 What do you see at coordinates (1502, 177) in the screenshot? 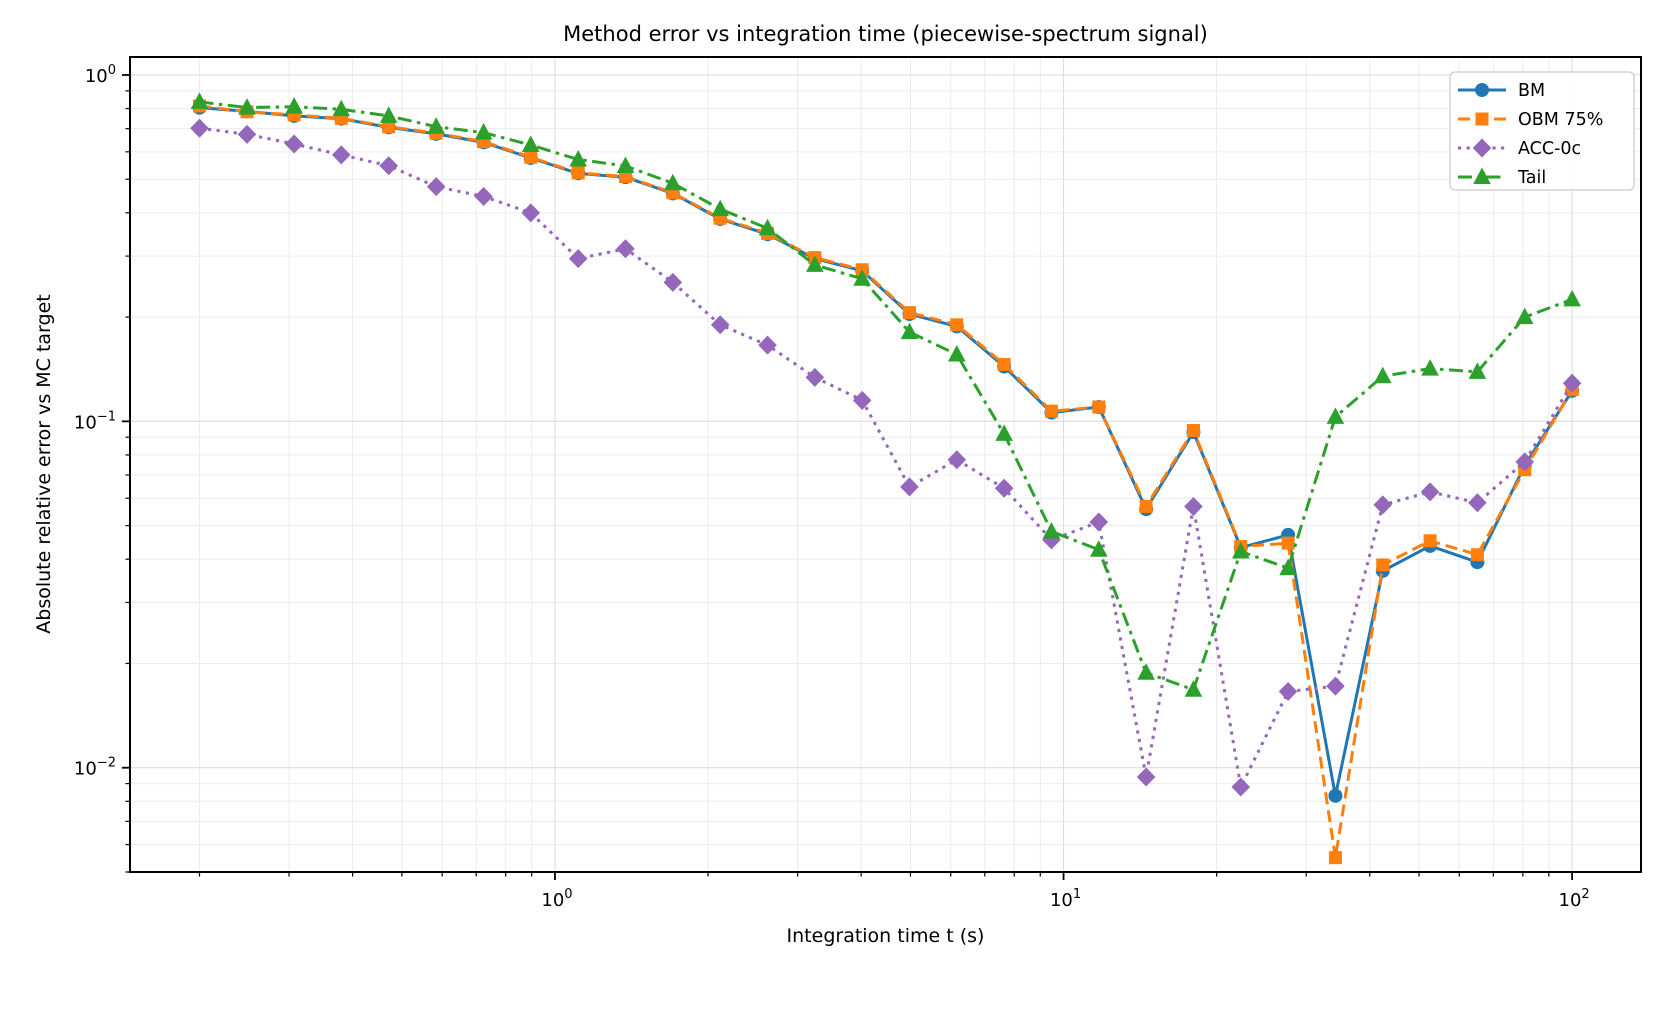
I see `legend-item-Tail: Tail` at bounding box center [1502, 177].